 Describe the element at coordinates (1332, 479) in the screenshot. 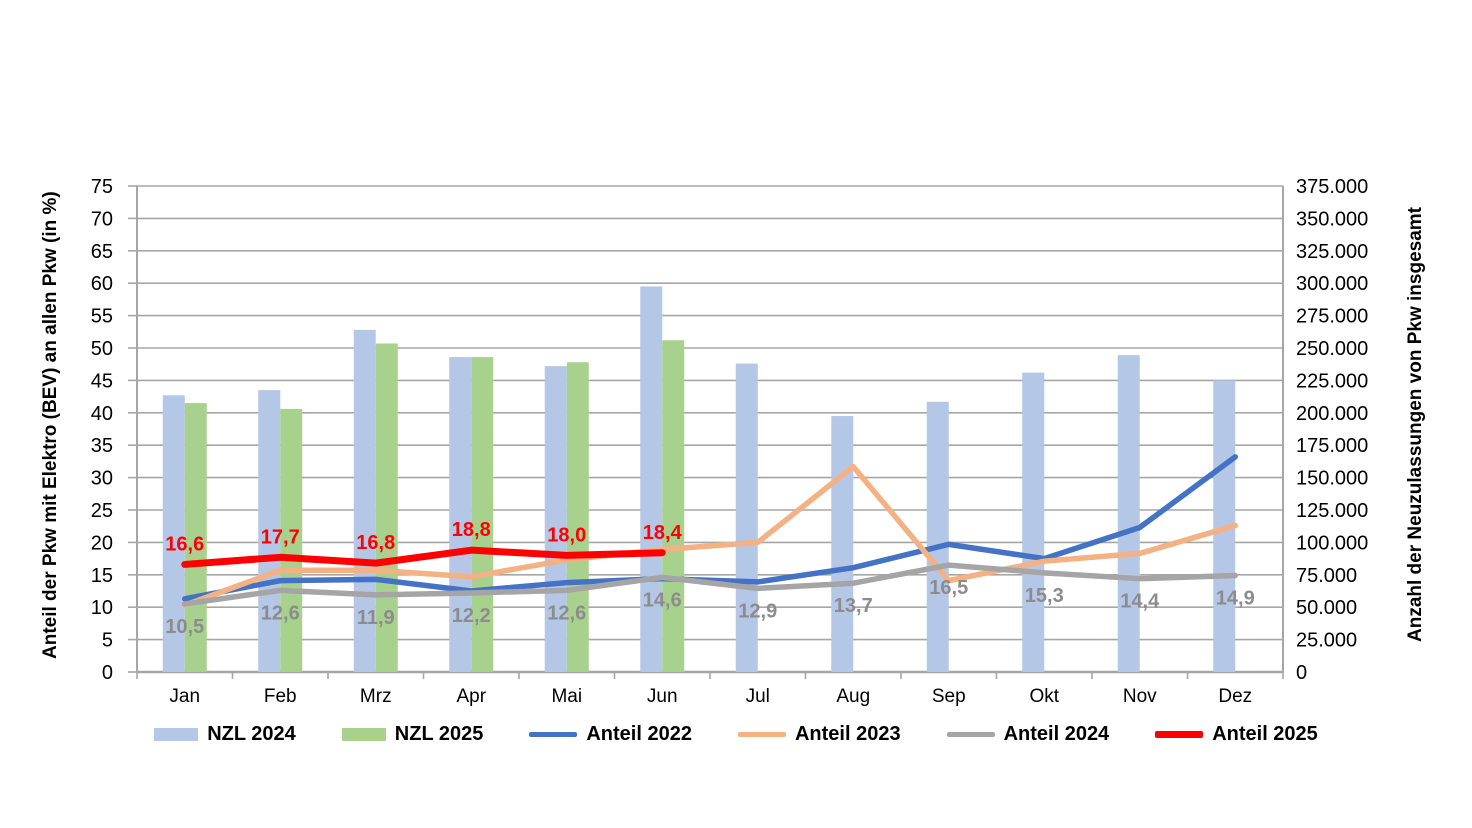

I see `right-axis-tick-label: 150.000` at that location.